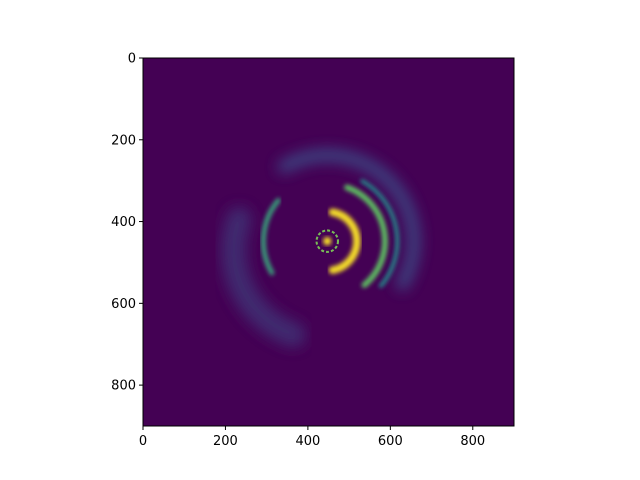 The height and width of the screenshot is (480, 640). What do you see at coordinates (132, 59) in the screenshot?
I see `y-tick-label-0: 0` at bounding box center [132, 59].